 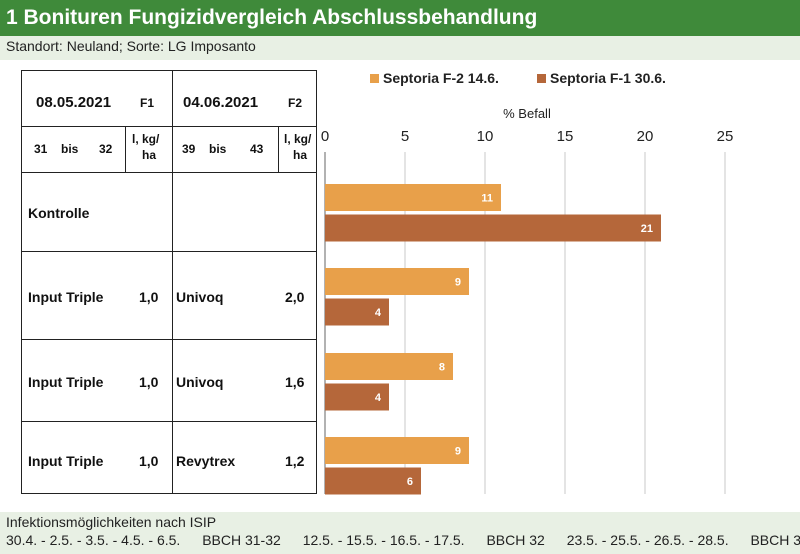 What do you see at coordinates (93, 540) in the screenshot?
I see `footer-period: 30.4. - 2.5. - 3.5. - 4.5. - 6.5.` at bounding box center [93, 540].